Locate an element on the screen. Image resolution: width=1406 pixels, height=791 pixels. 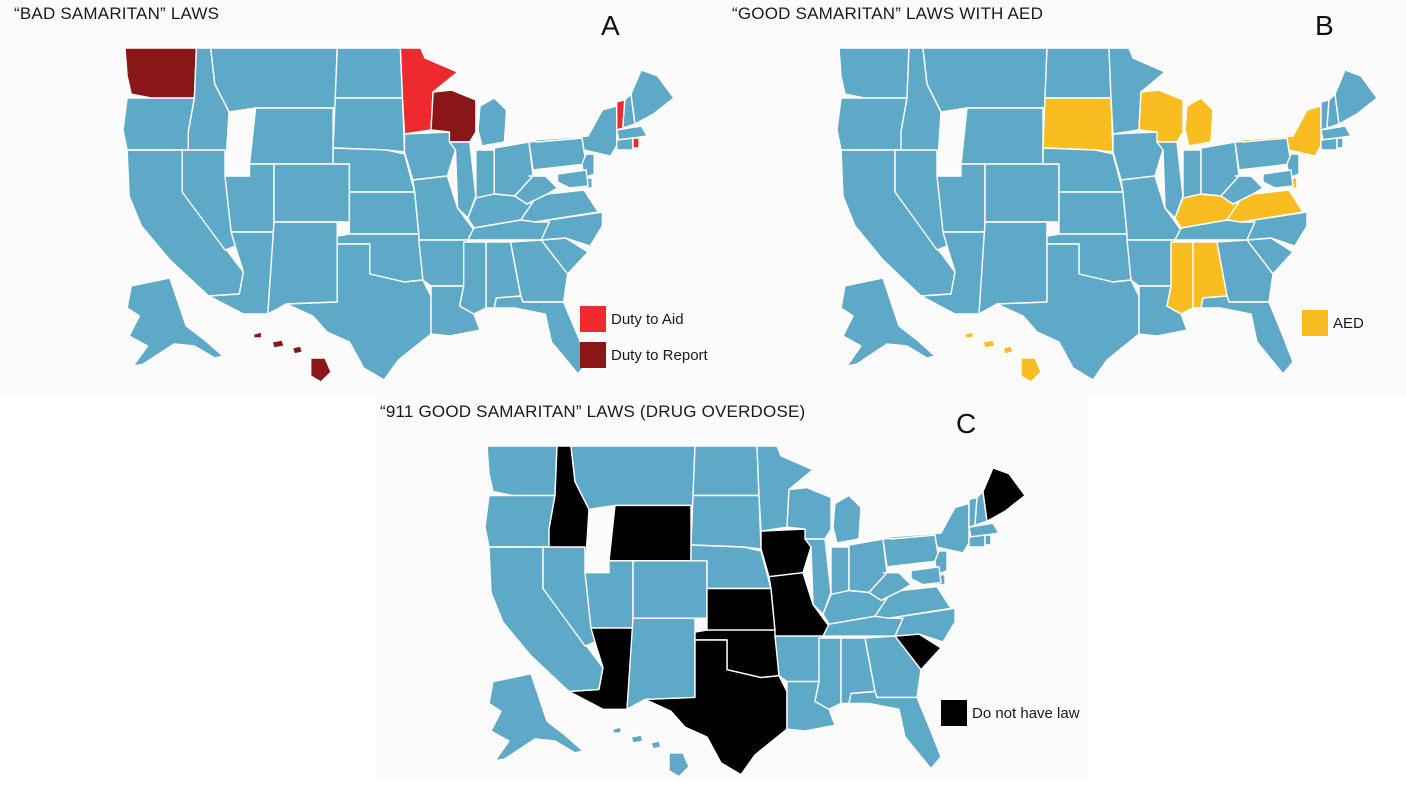
legend-label: Duty to Aid is located at coordinates (647, 319).